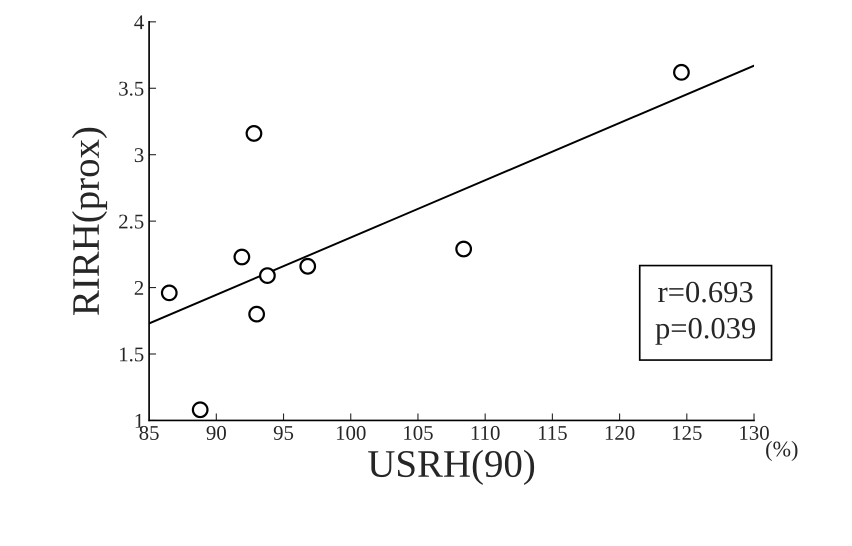 The image size is (852, 546). Describe the element at coordinates (687, 433) in the screenshot. I see `x-tick-label: 125` at that location.